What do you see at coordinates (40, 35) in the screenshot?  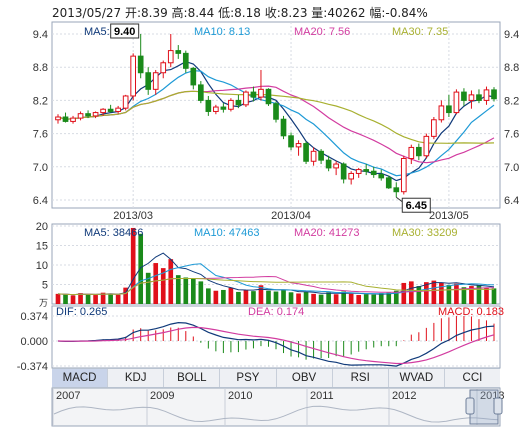 I see `price-tick-label: 9.4` at bounding box center [40, 35].